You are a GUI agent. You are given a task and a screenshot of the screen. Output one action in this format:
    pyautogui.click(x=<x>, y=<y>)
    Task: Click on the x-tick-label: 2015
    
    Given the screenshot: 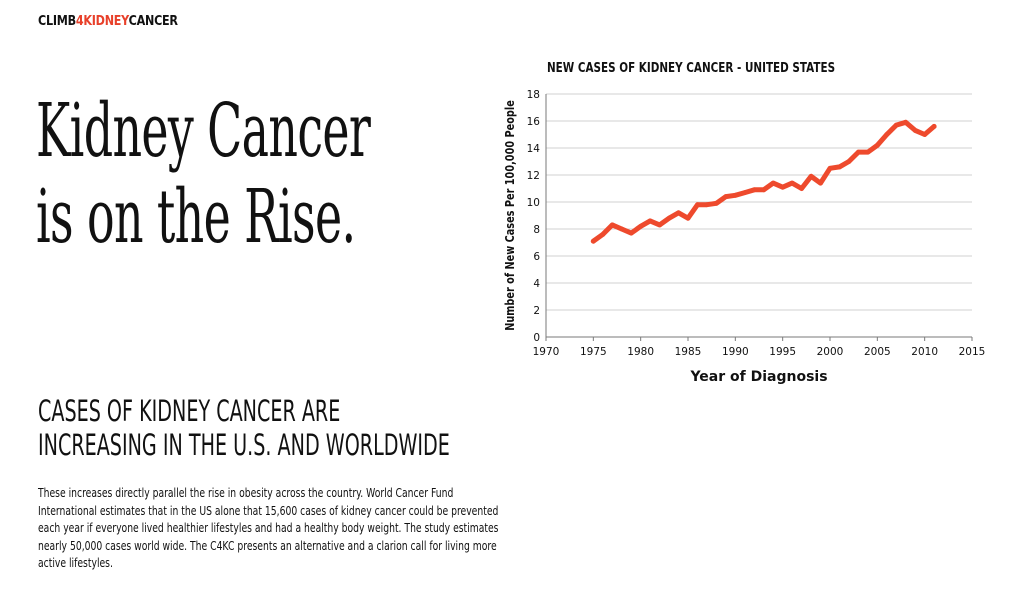 What is the action you would take?
    pyautogui.click(x=972, y=352)
    